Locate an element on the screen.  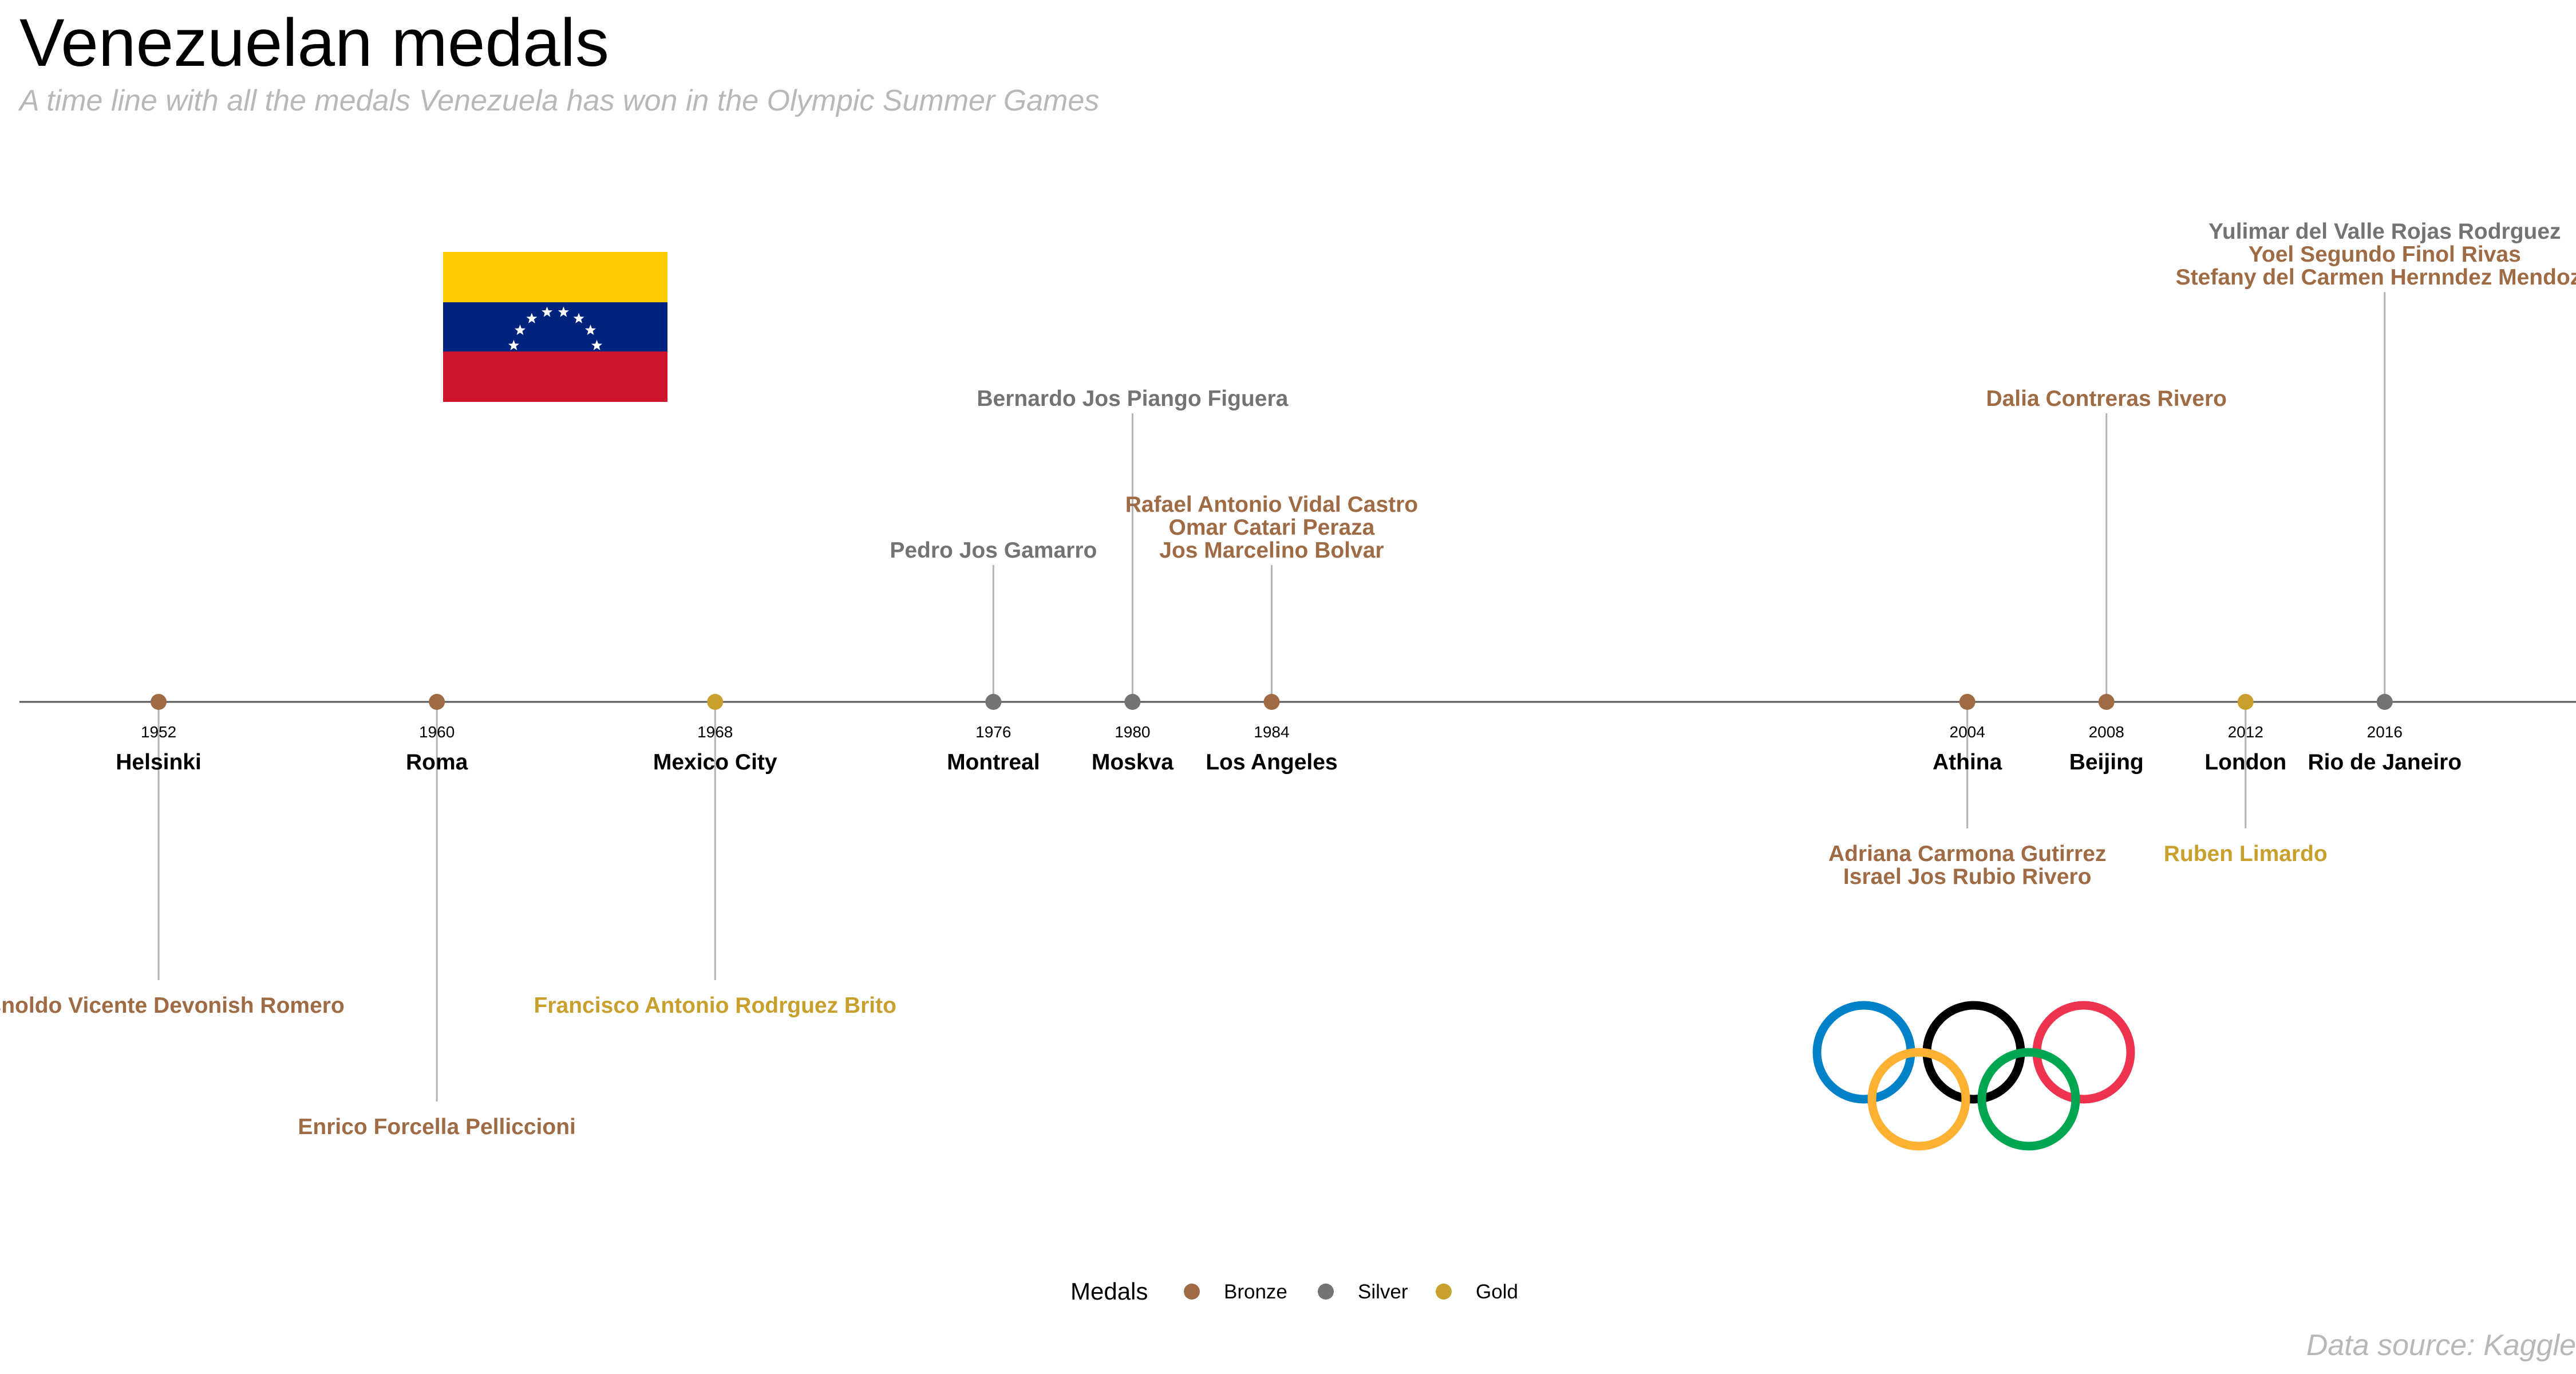
medalist-label: Yulimar del Valle Rojas Rodrguez is located at coordinates (2384, 232).